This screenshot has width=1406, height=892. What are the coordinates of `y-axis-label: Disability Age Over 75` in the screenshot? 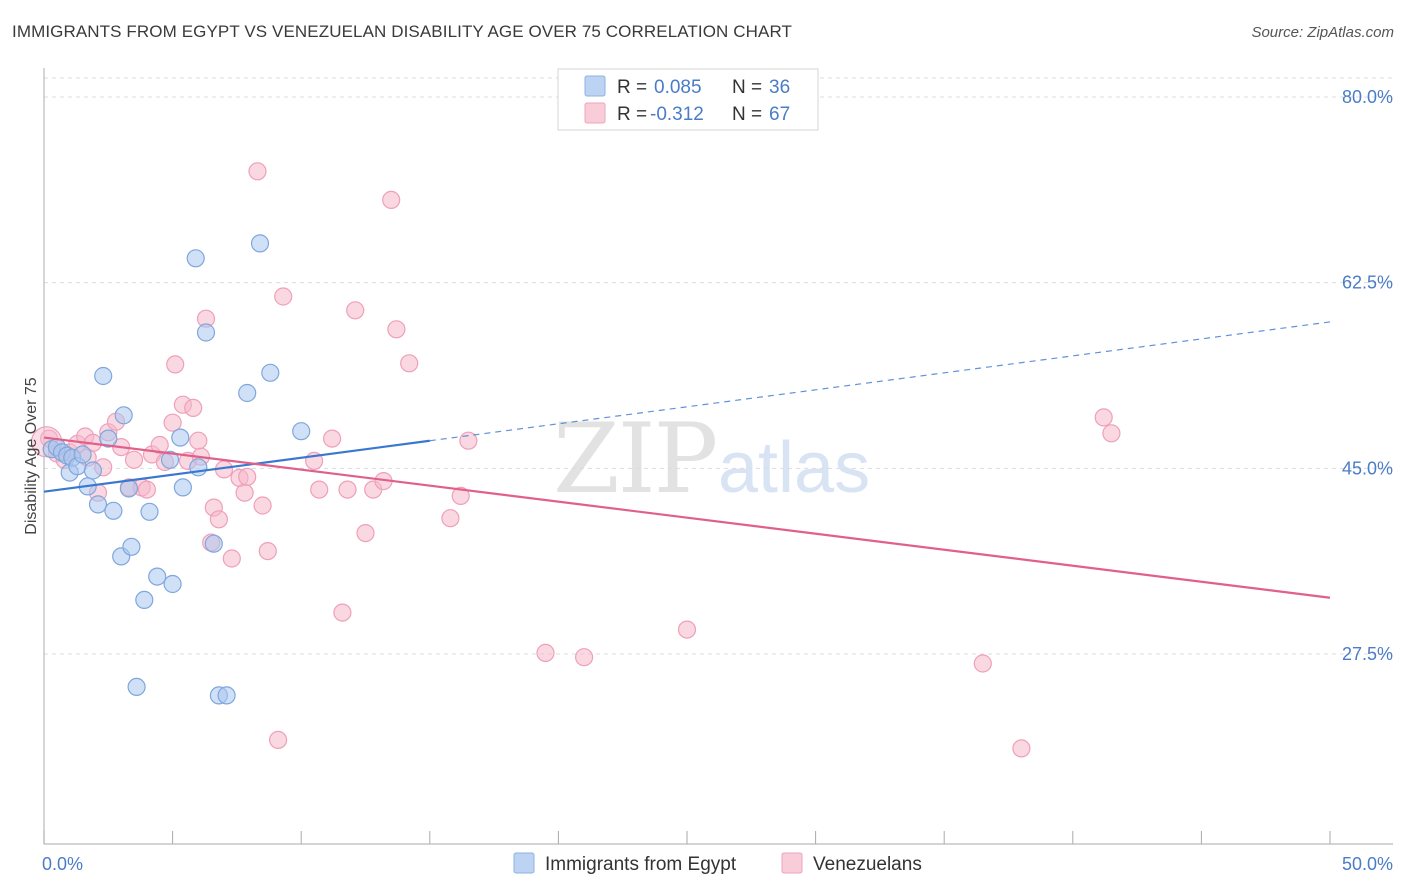 It's located at (31, 456).